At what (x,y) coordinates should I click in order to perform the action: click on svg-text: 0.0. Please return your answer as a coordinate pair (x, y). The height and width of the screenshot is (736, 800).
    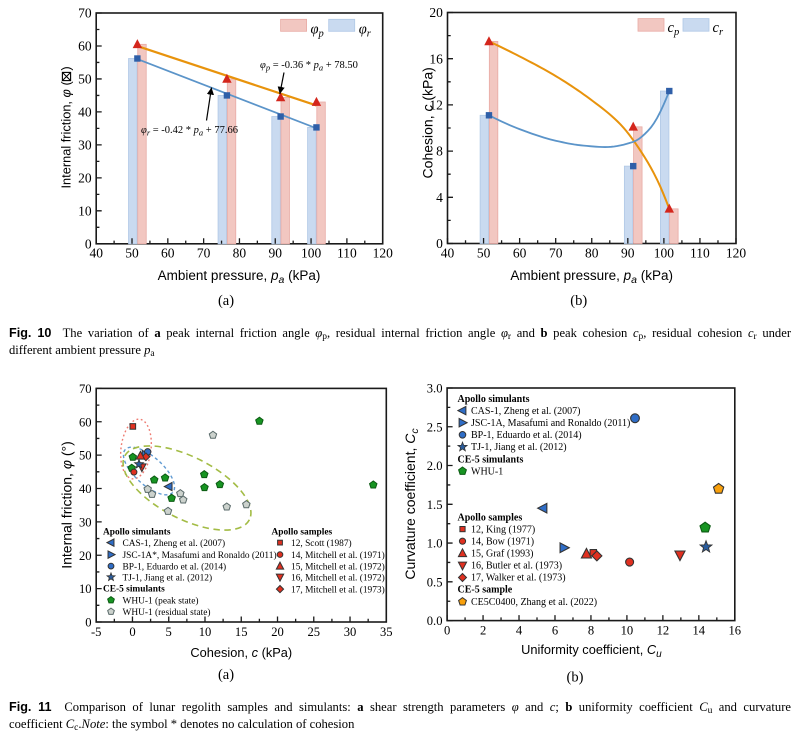
    Looking at the image, I should click on (435, 621).